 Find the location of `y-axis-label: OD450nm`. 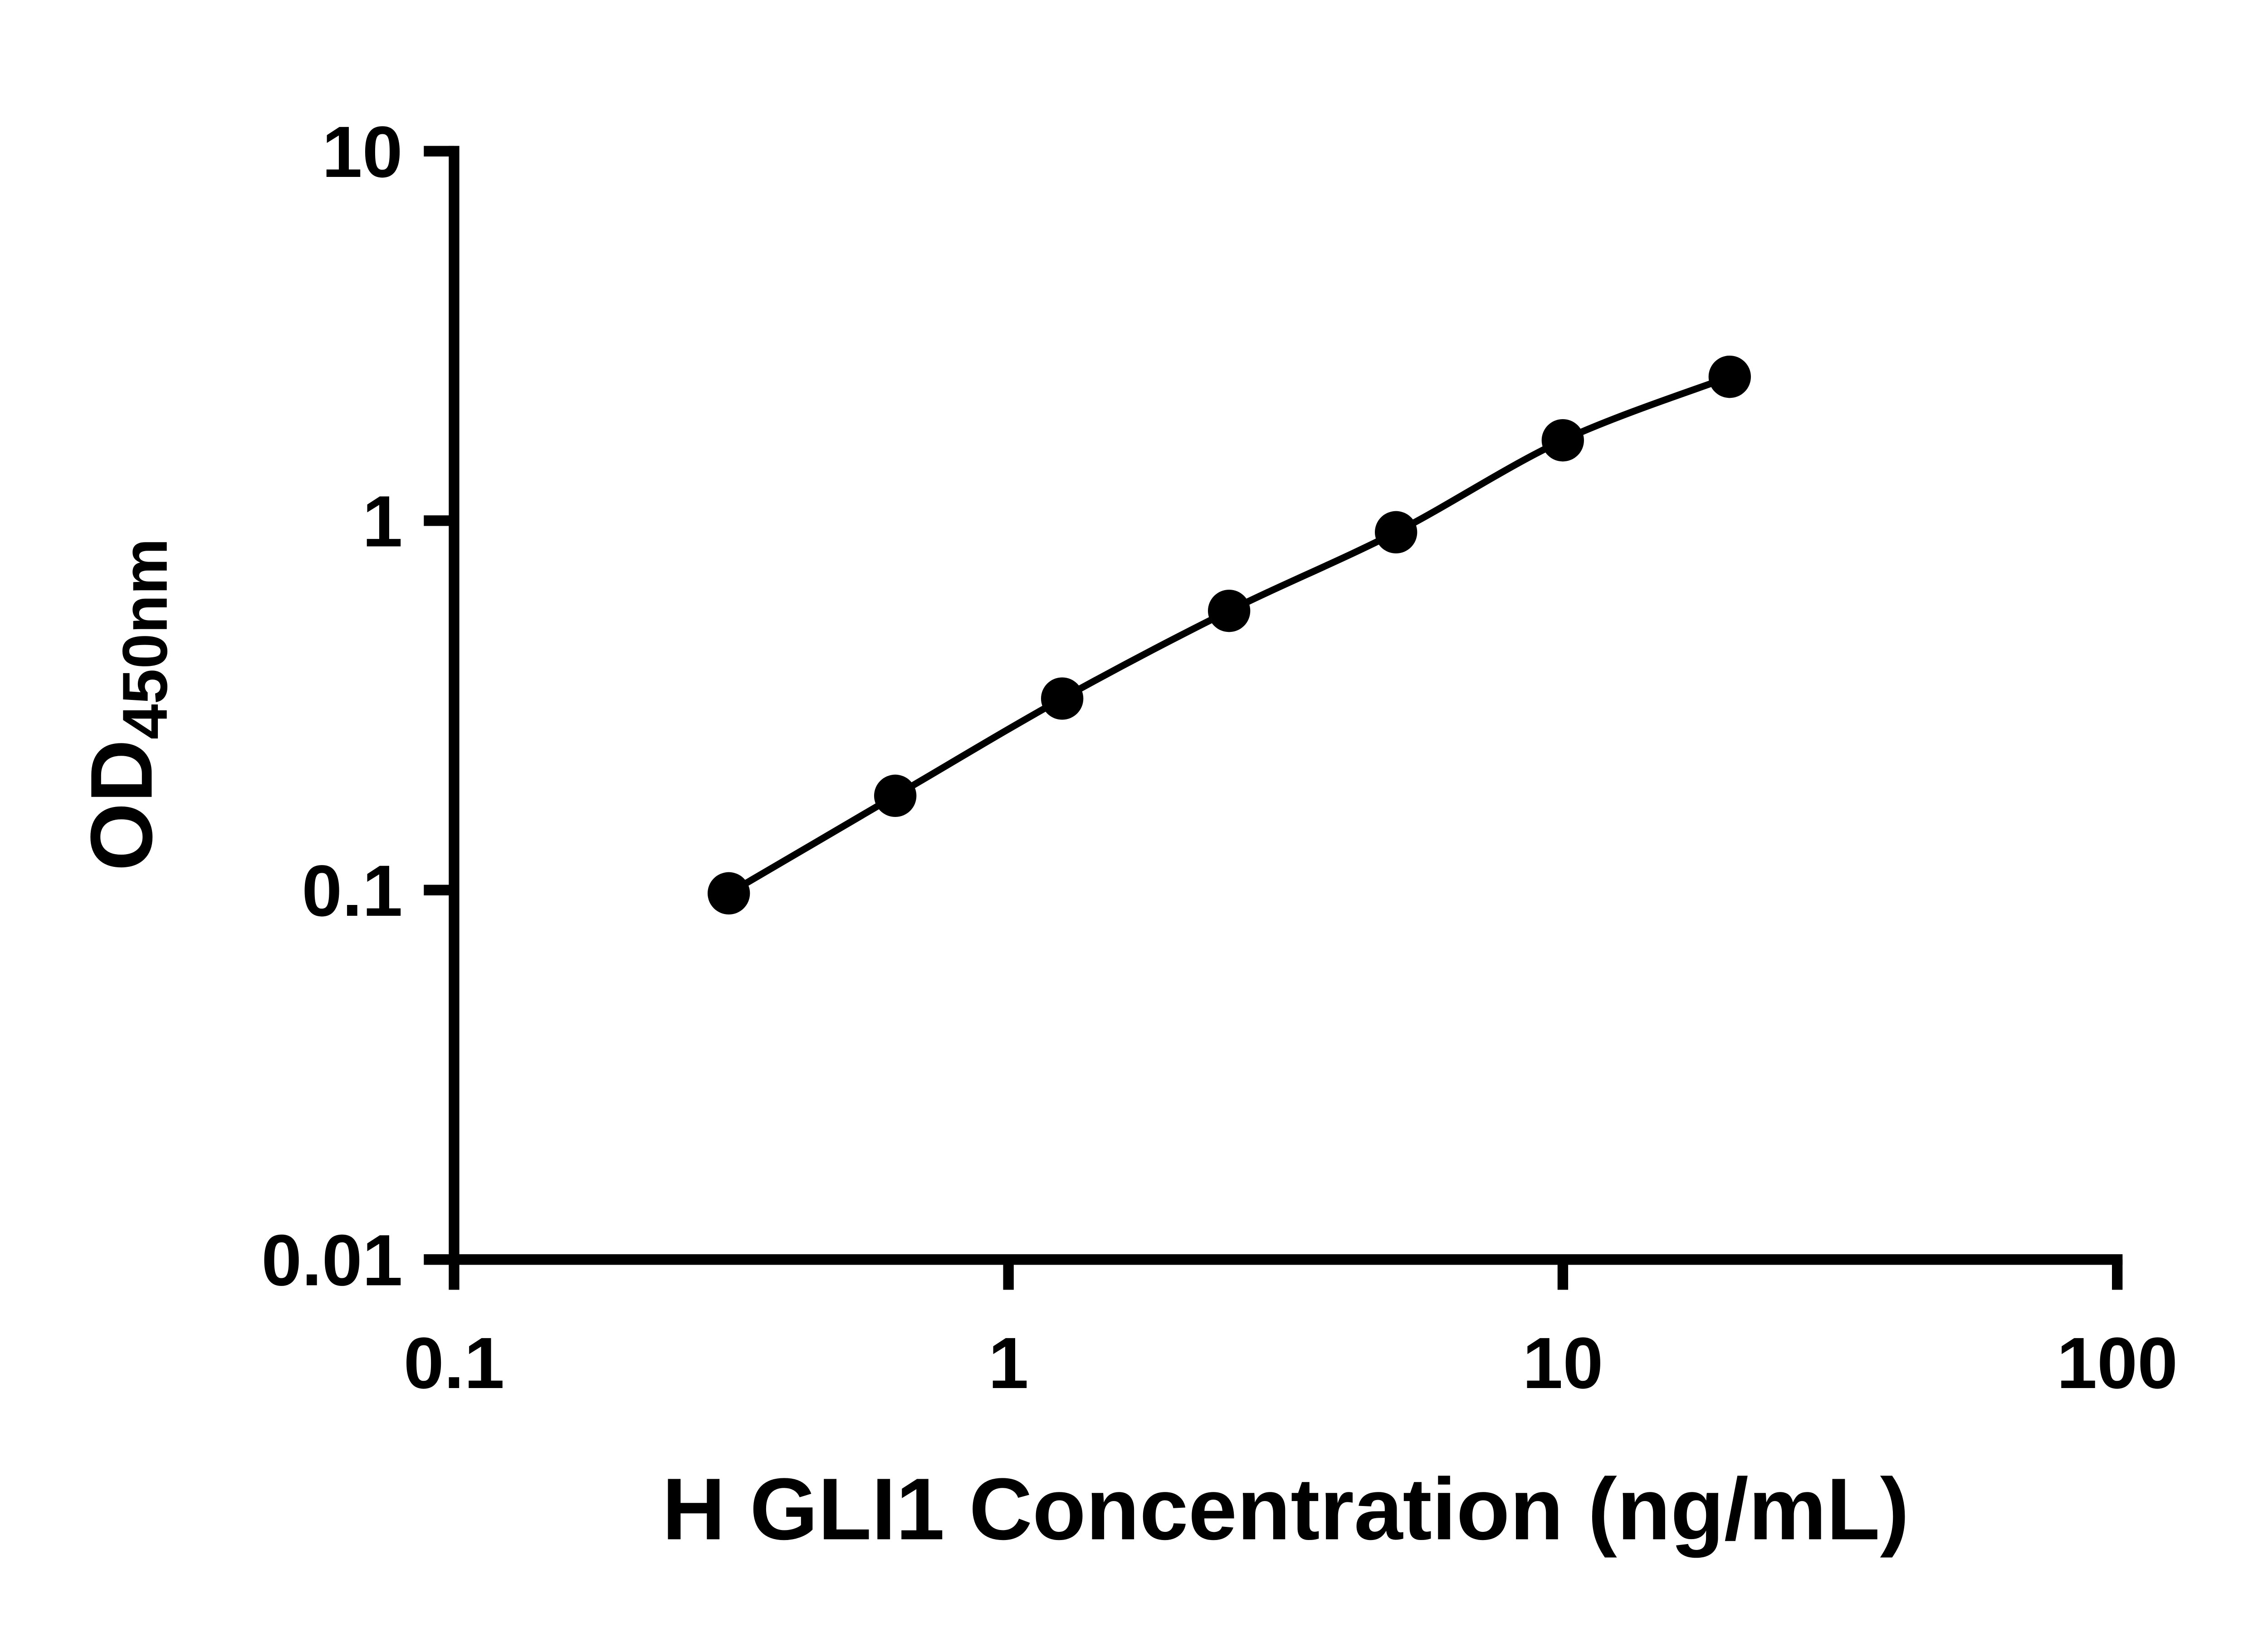

y-axis-label: OD450nm is located at coordinates (126, 704).